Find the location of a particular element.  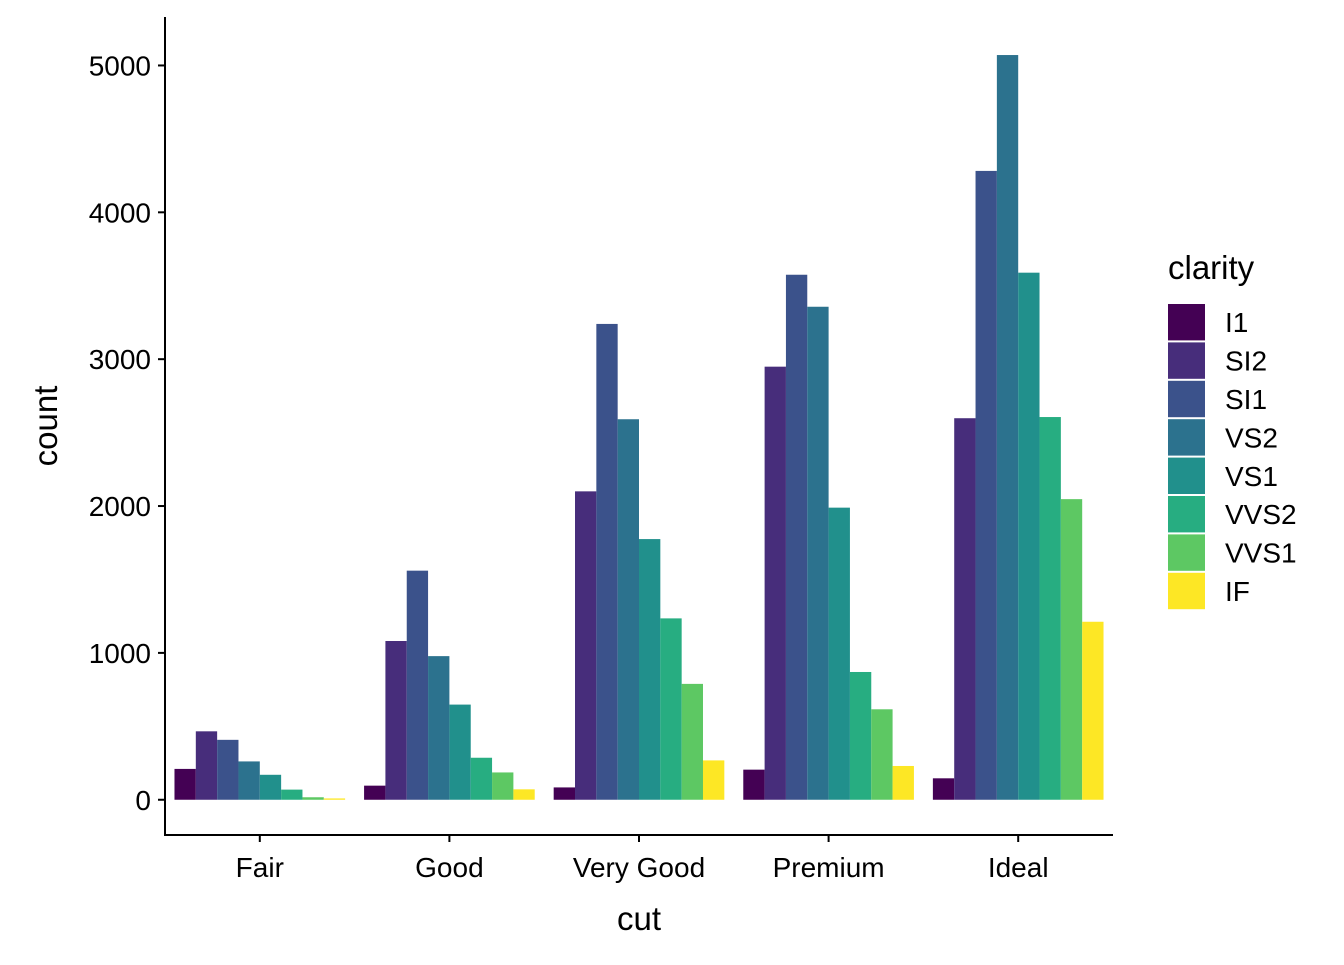

bar-fair-i1 is located at coordinates (185, 784).